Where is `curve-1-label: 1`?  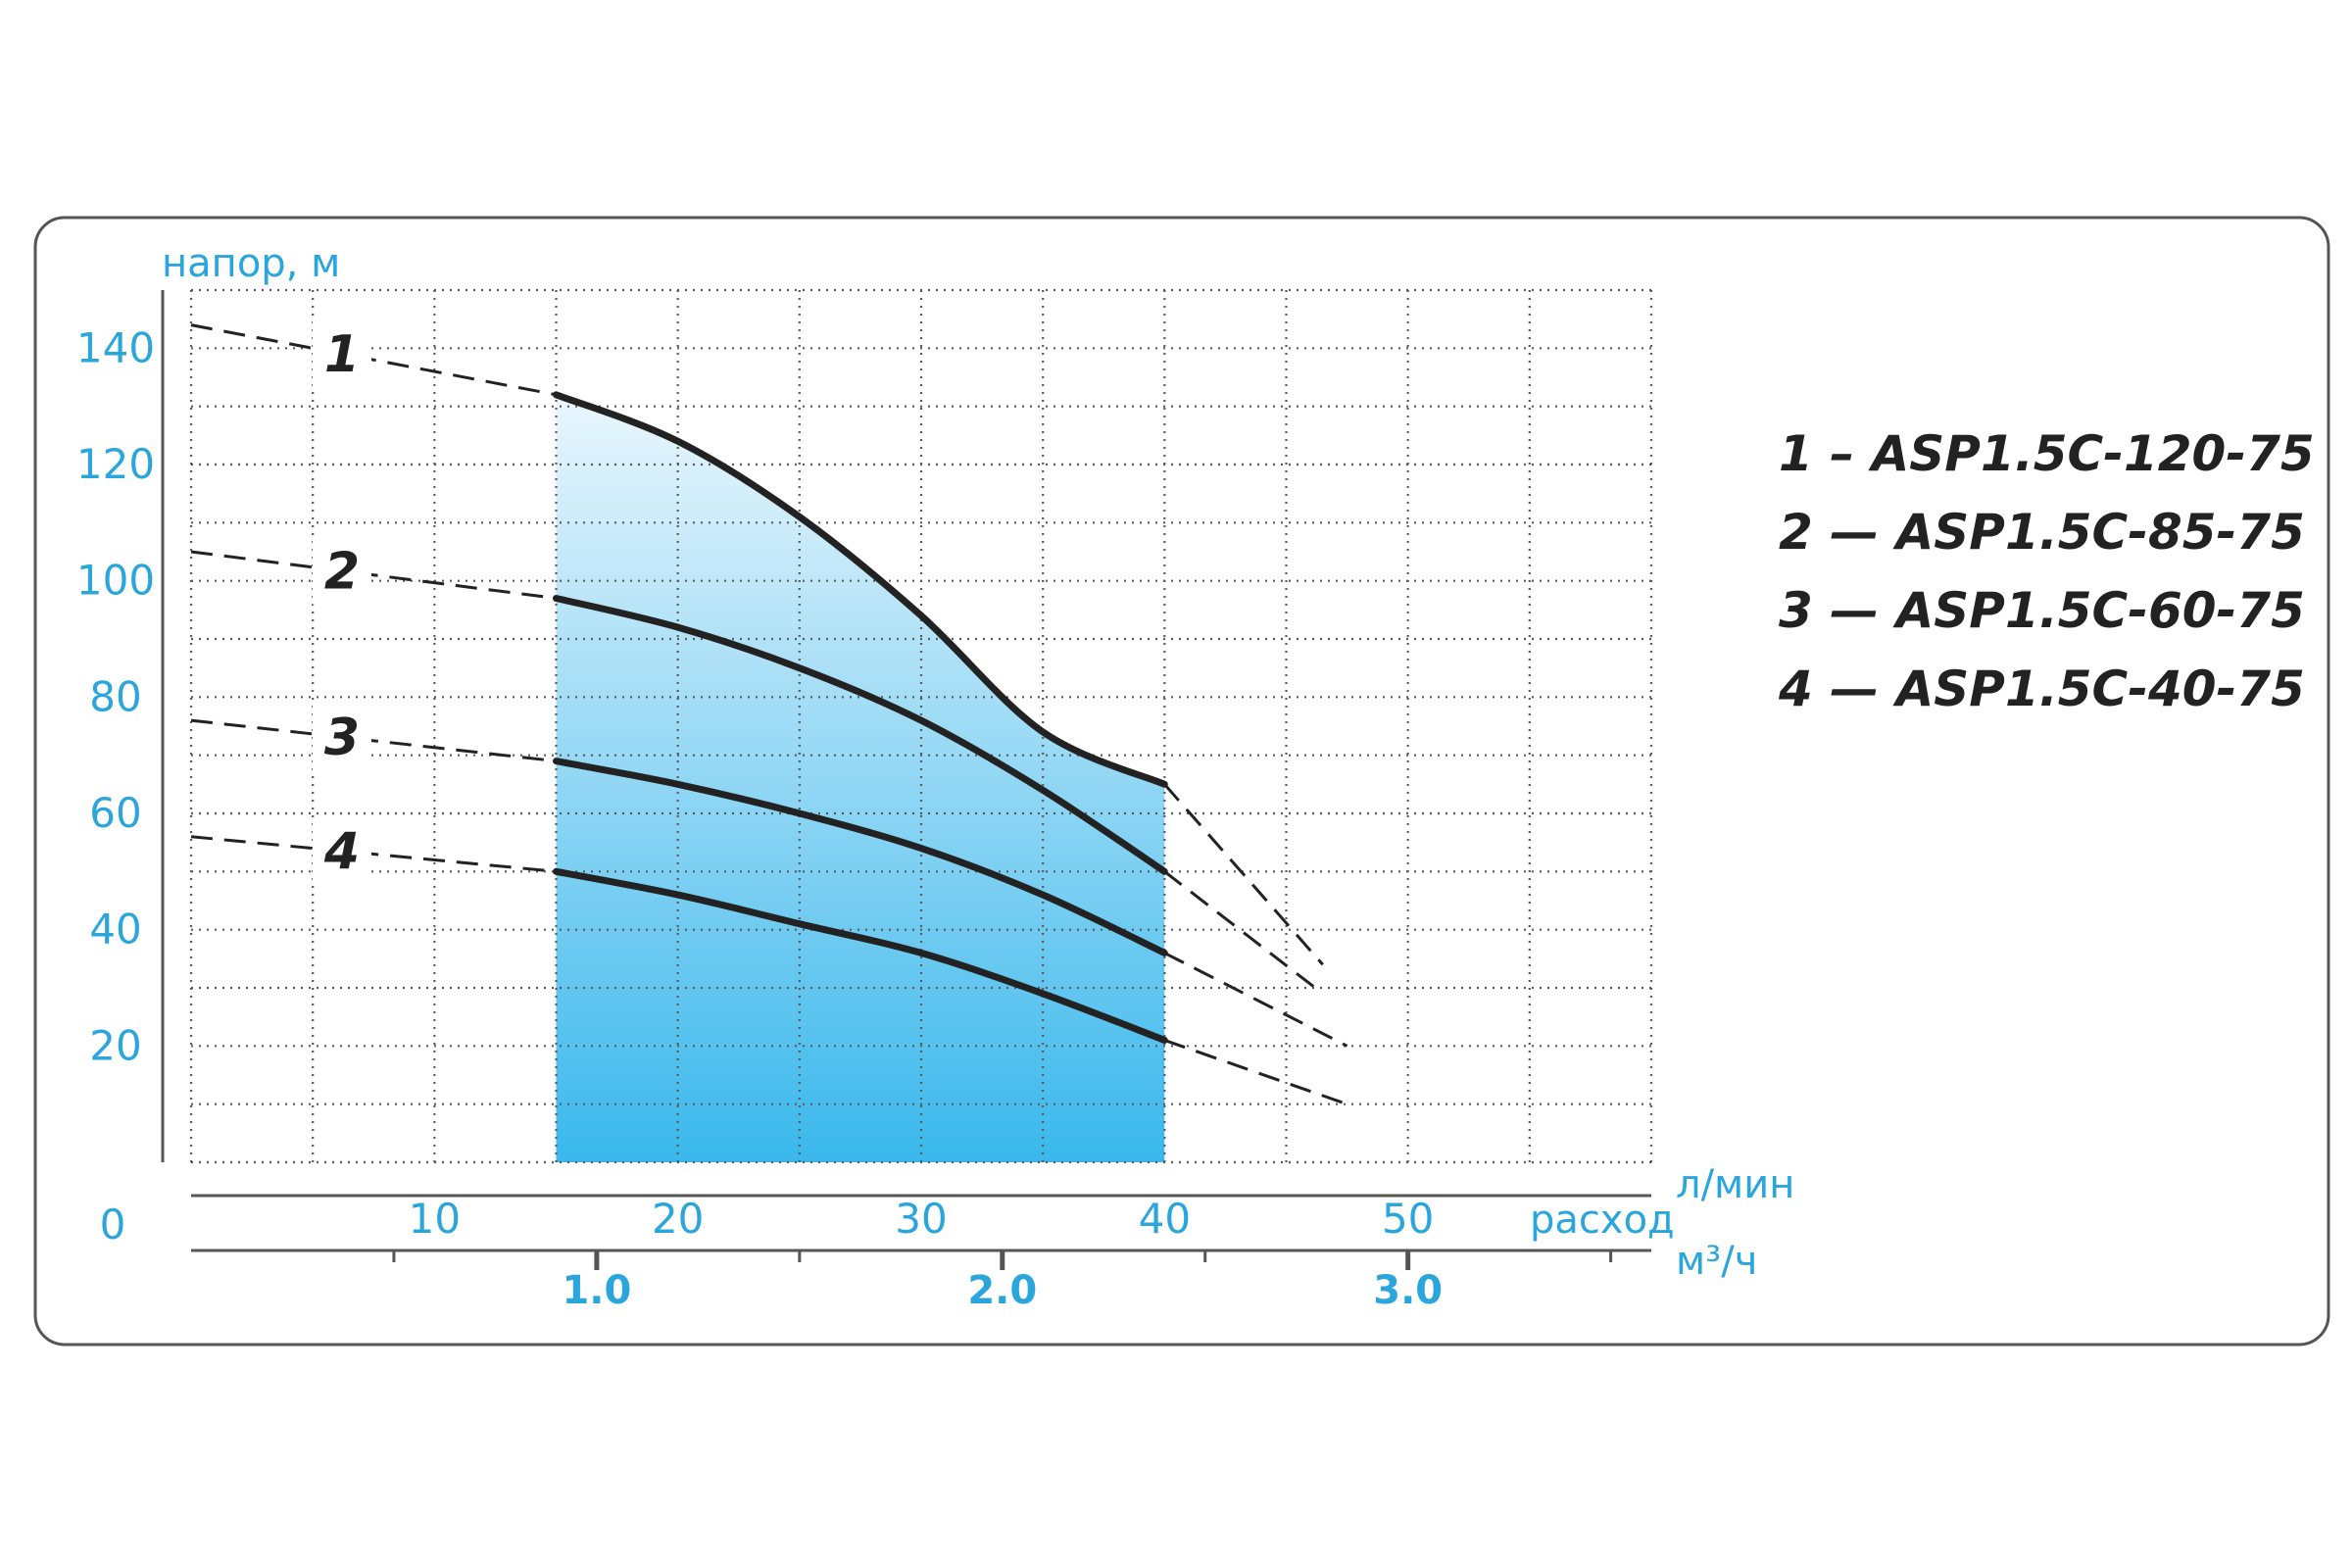
curve-1-label: 1 is located at coordinates (342, 354).